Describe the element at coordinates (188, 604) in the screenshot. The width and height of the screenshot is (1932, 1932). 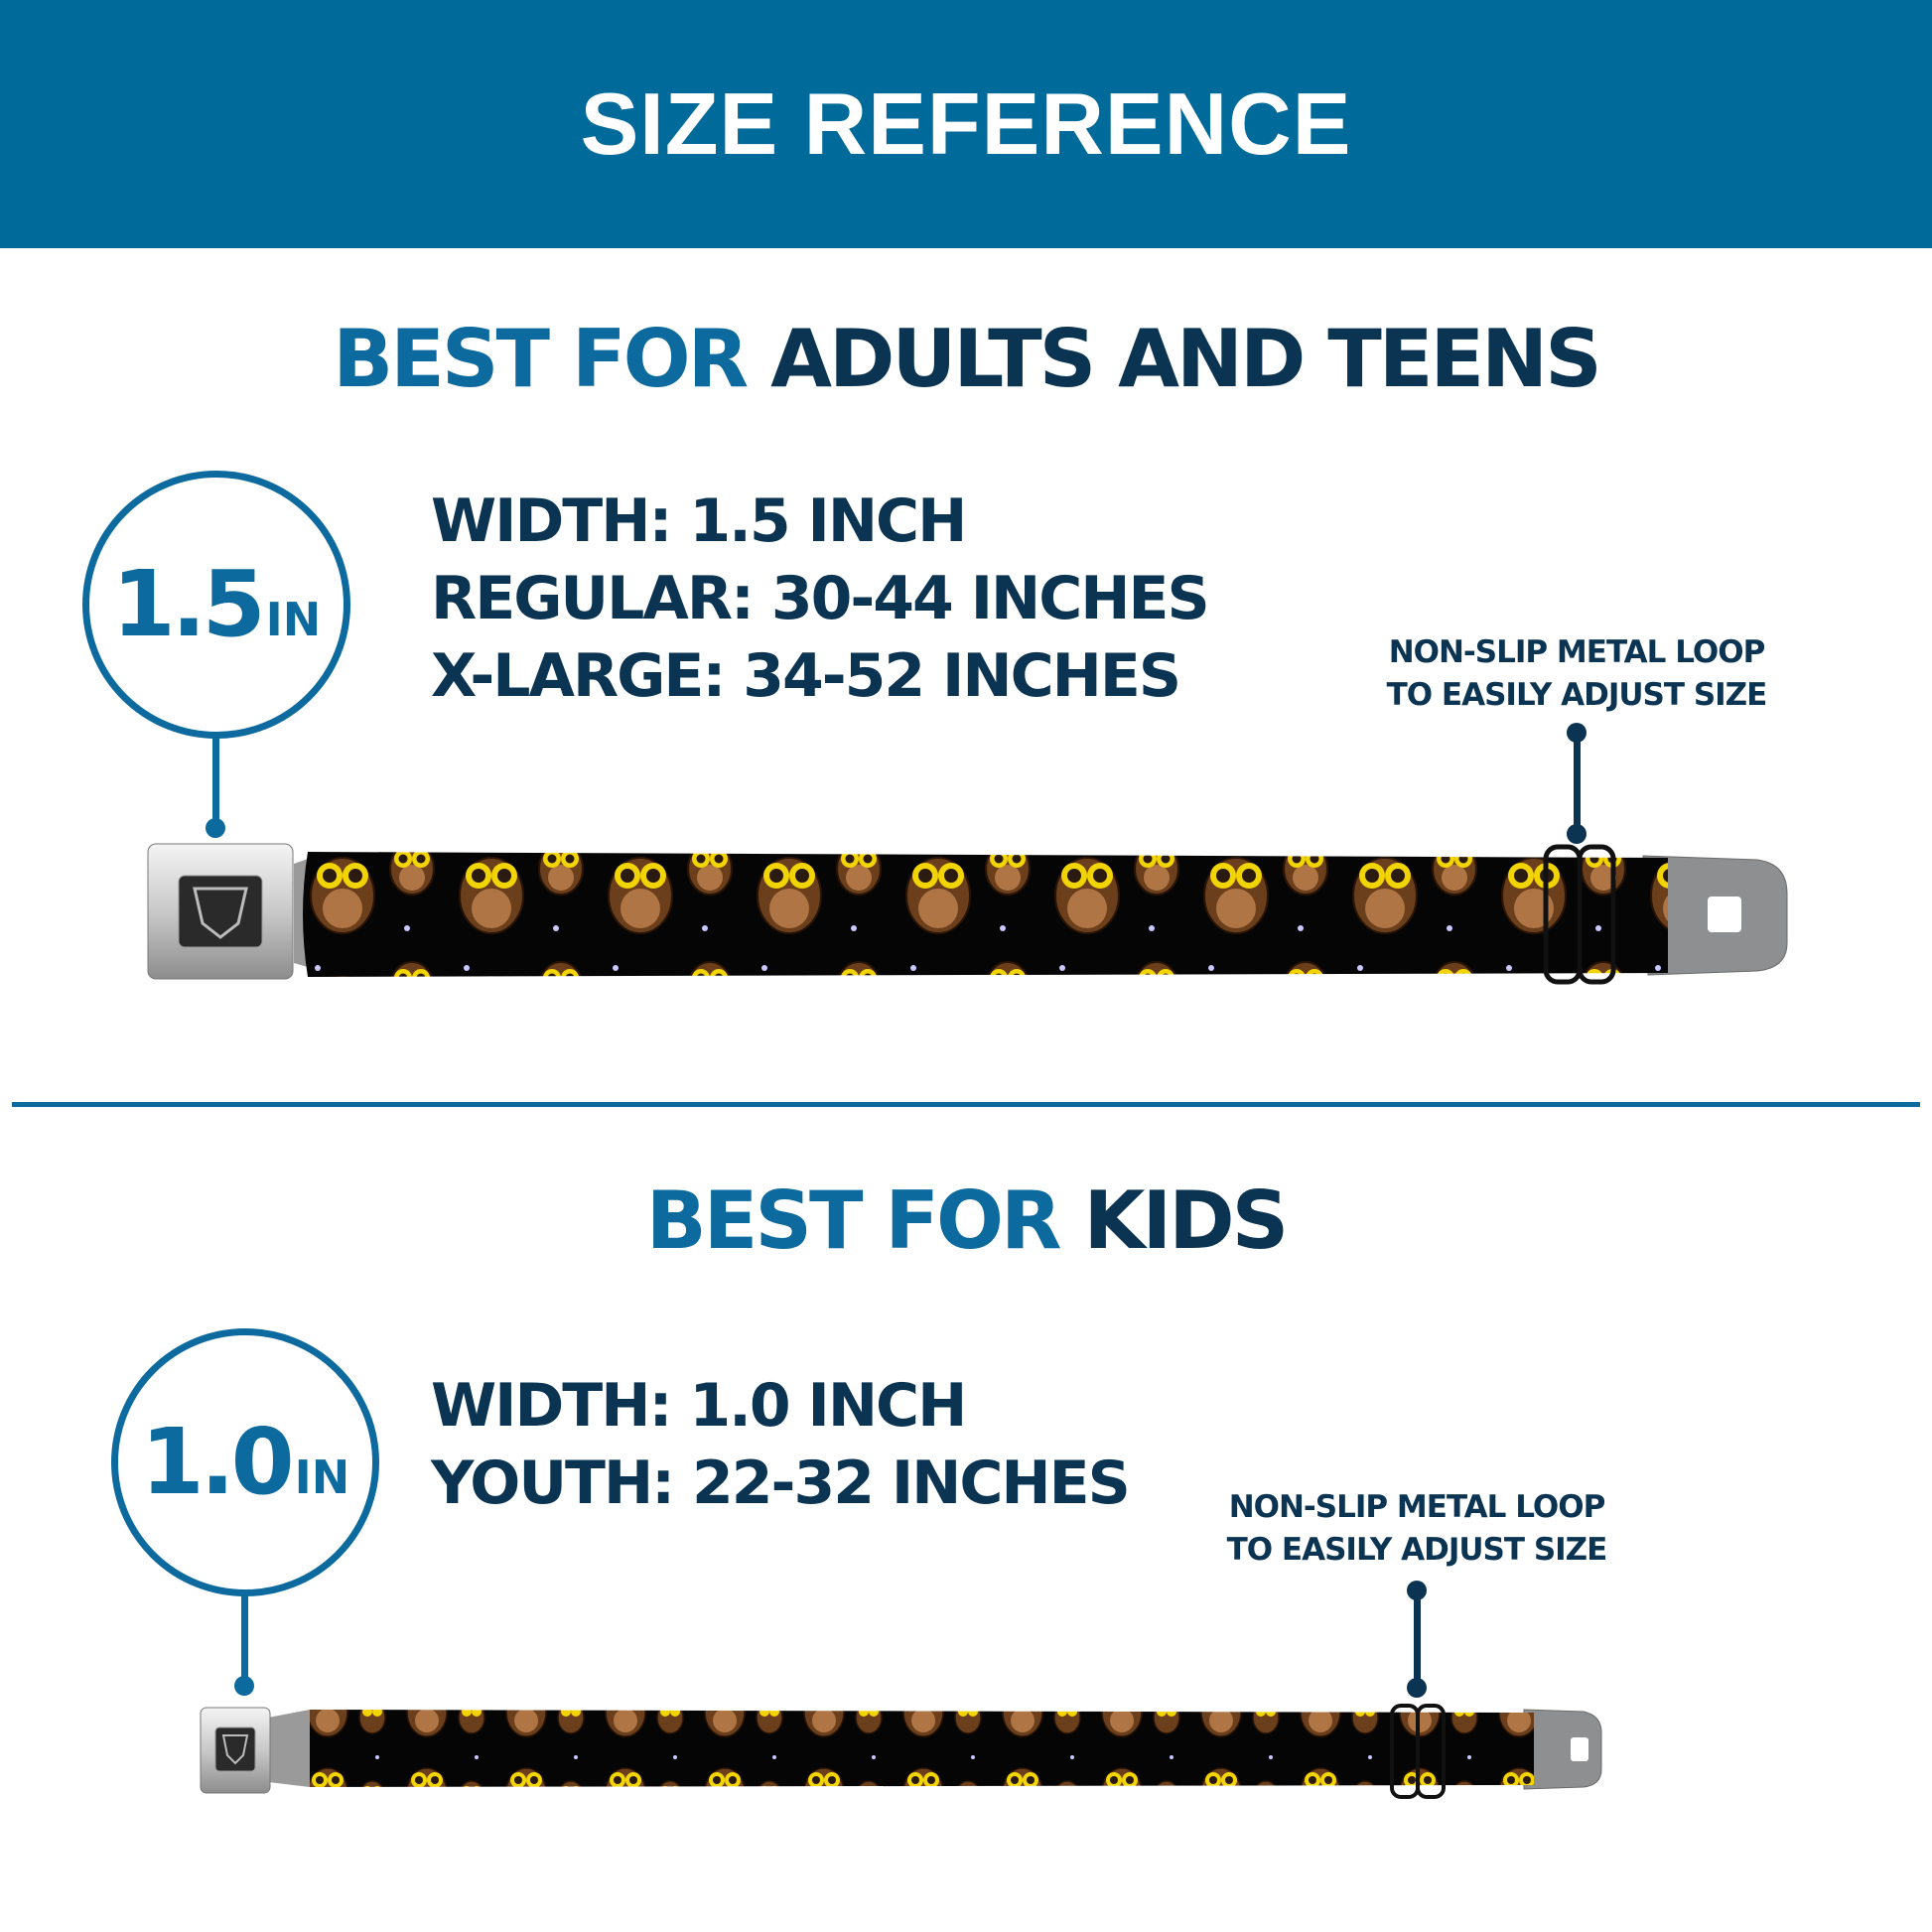
I see `badge-number: 1.5` at that location.